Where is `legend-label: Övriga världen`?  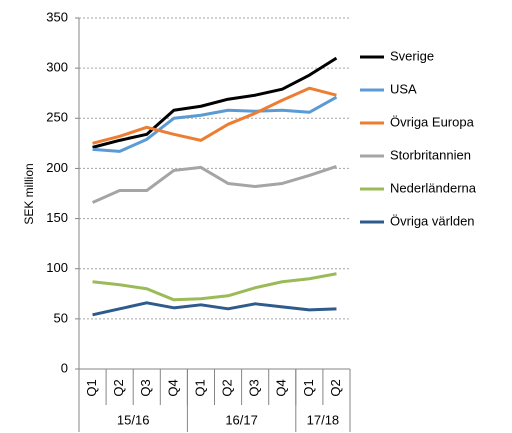 legend-label: Övriga världen is located at coordinates (432, 220).